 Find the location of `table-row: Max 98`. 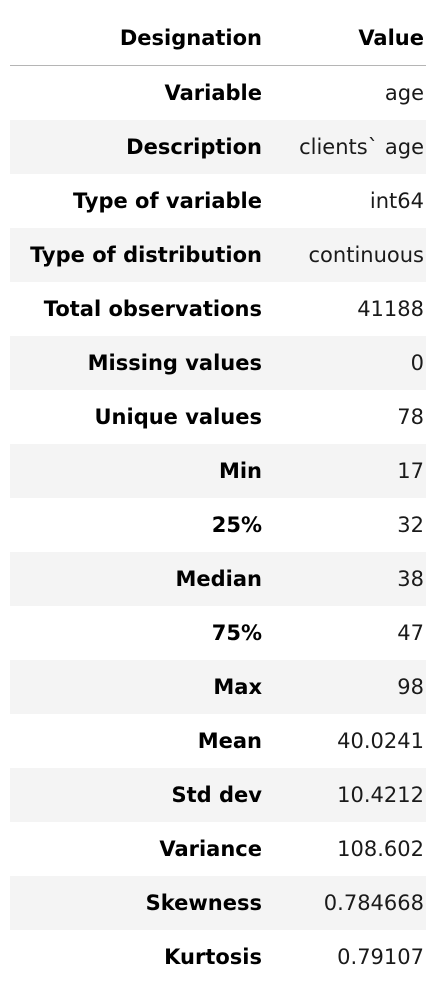

table-row: Max 98 is located at coordinates (218, 687).